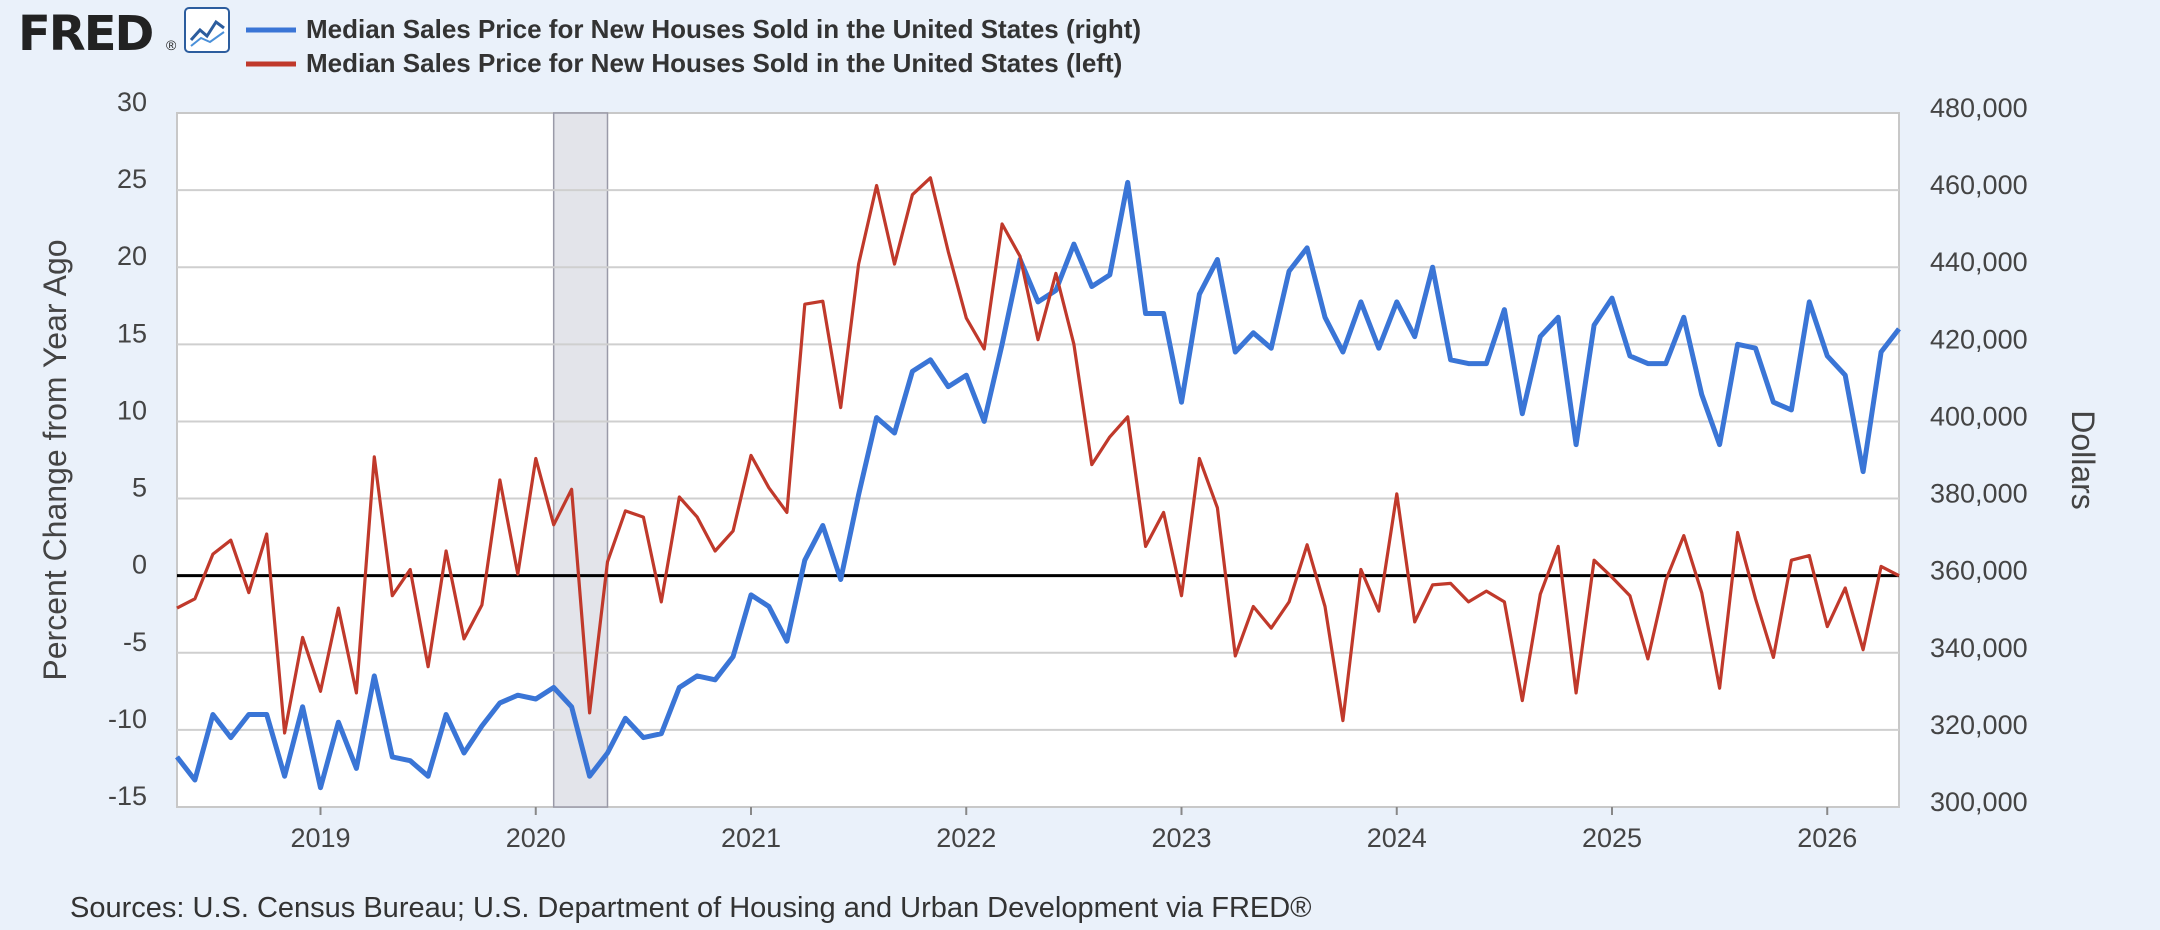 Image resolution: width=2160 pixels, height=930 pixels. Describe the element at coordinates (132, 410) in the screenshot. I see `left-tick-label: 10` at that location.